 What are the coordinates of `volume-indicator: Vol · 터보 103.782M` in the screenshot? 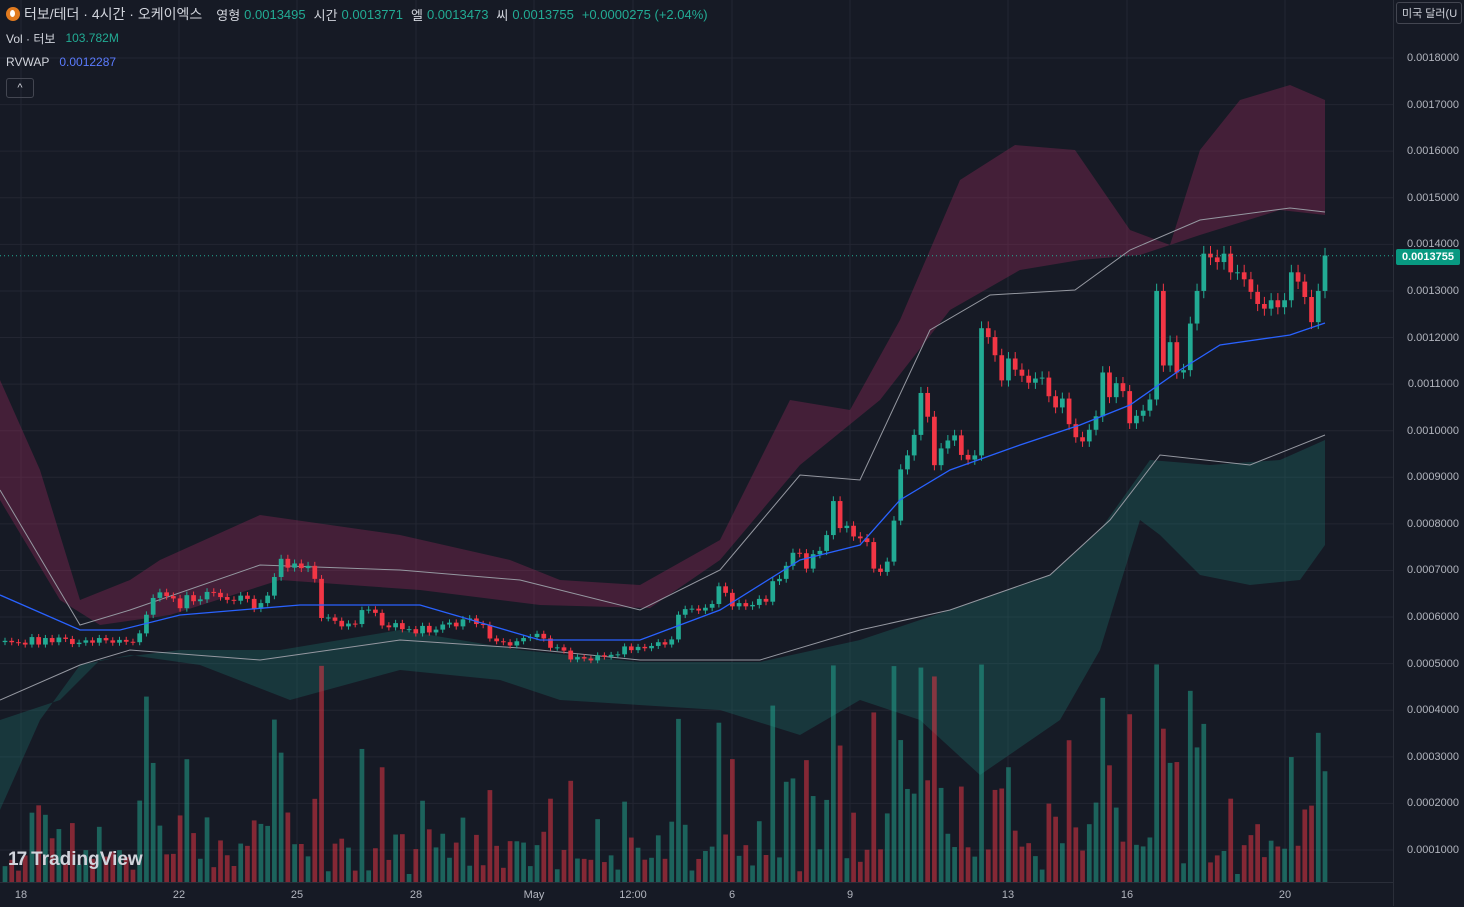 It's located at (357, 38).